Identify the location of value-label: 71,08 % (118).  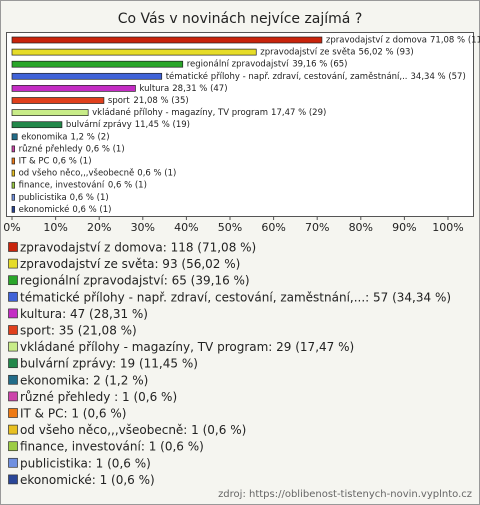
(455, 41).